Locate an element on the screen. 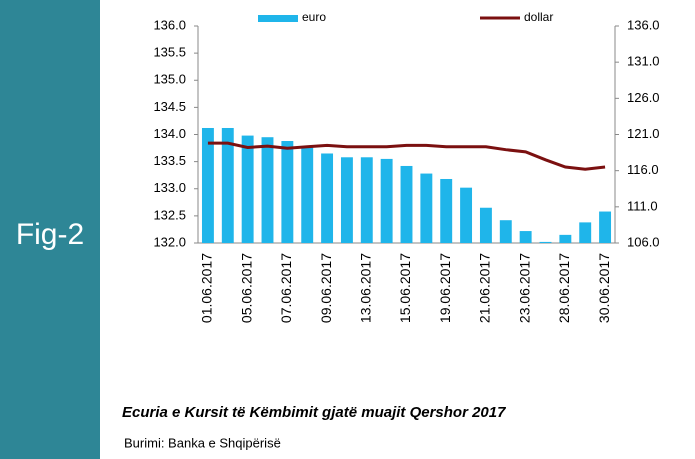  y2-tick-label: 106.0 is located at coordinates (643, 241).